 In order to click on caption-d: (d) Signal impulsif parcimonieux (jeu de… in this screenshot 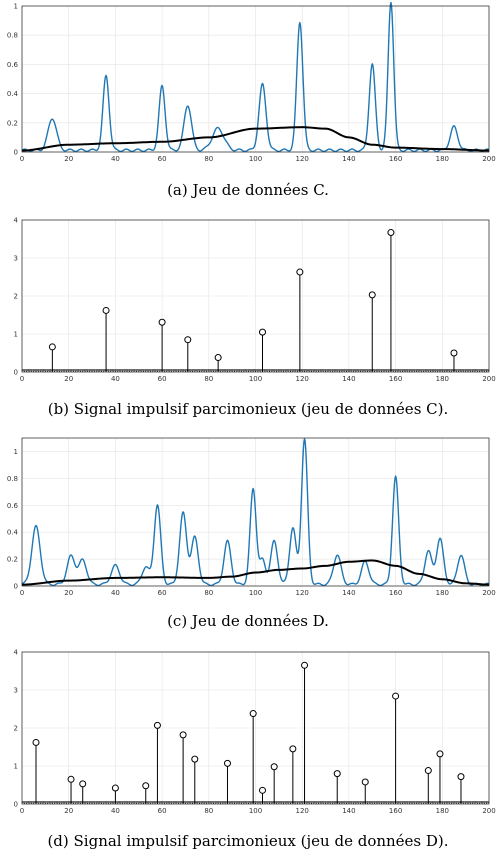, I will do `click(247, 841)`.